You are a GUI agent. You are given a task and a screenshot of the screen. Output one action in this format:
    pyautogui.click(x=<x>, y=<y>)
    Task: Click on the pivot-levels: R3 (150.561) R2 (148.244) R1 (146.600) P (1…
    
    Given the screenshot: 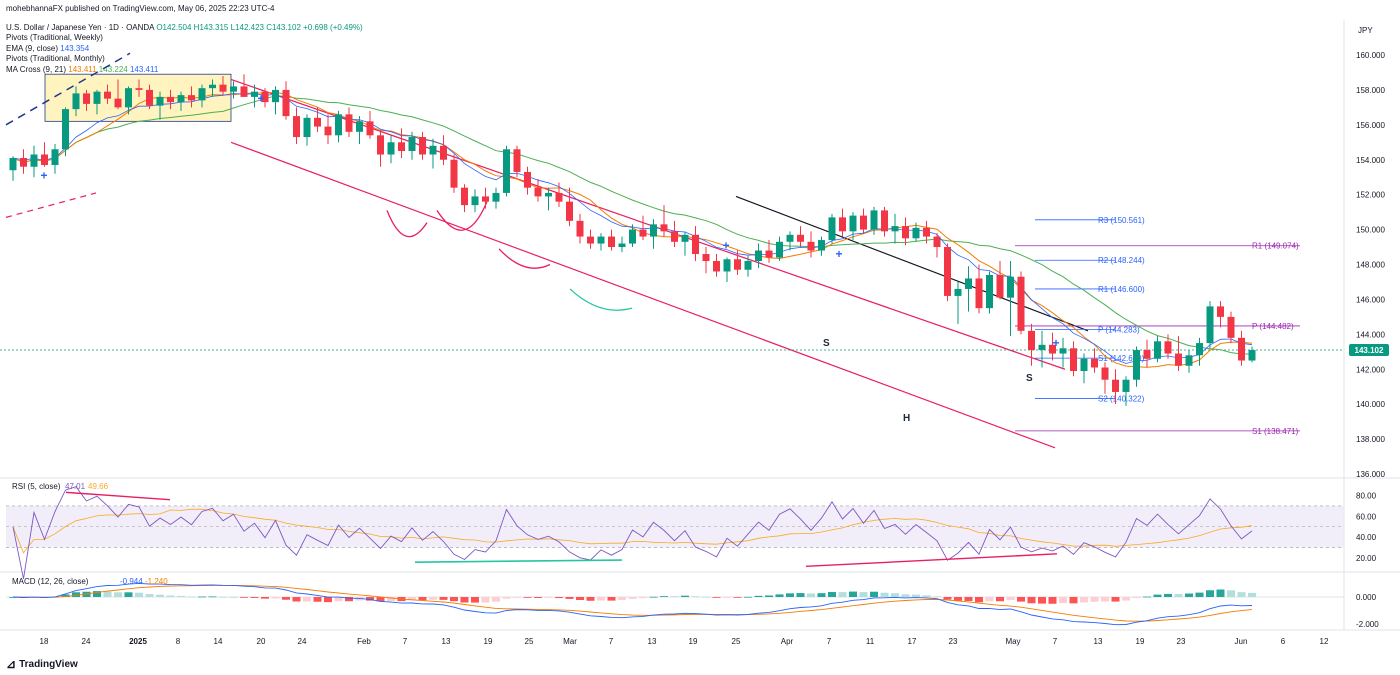 What is the action you would take?
    pyautogui.click(x=1157, y=326)
    